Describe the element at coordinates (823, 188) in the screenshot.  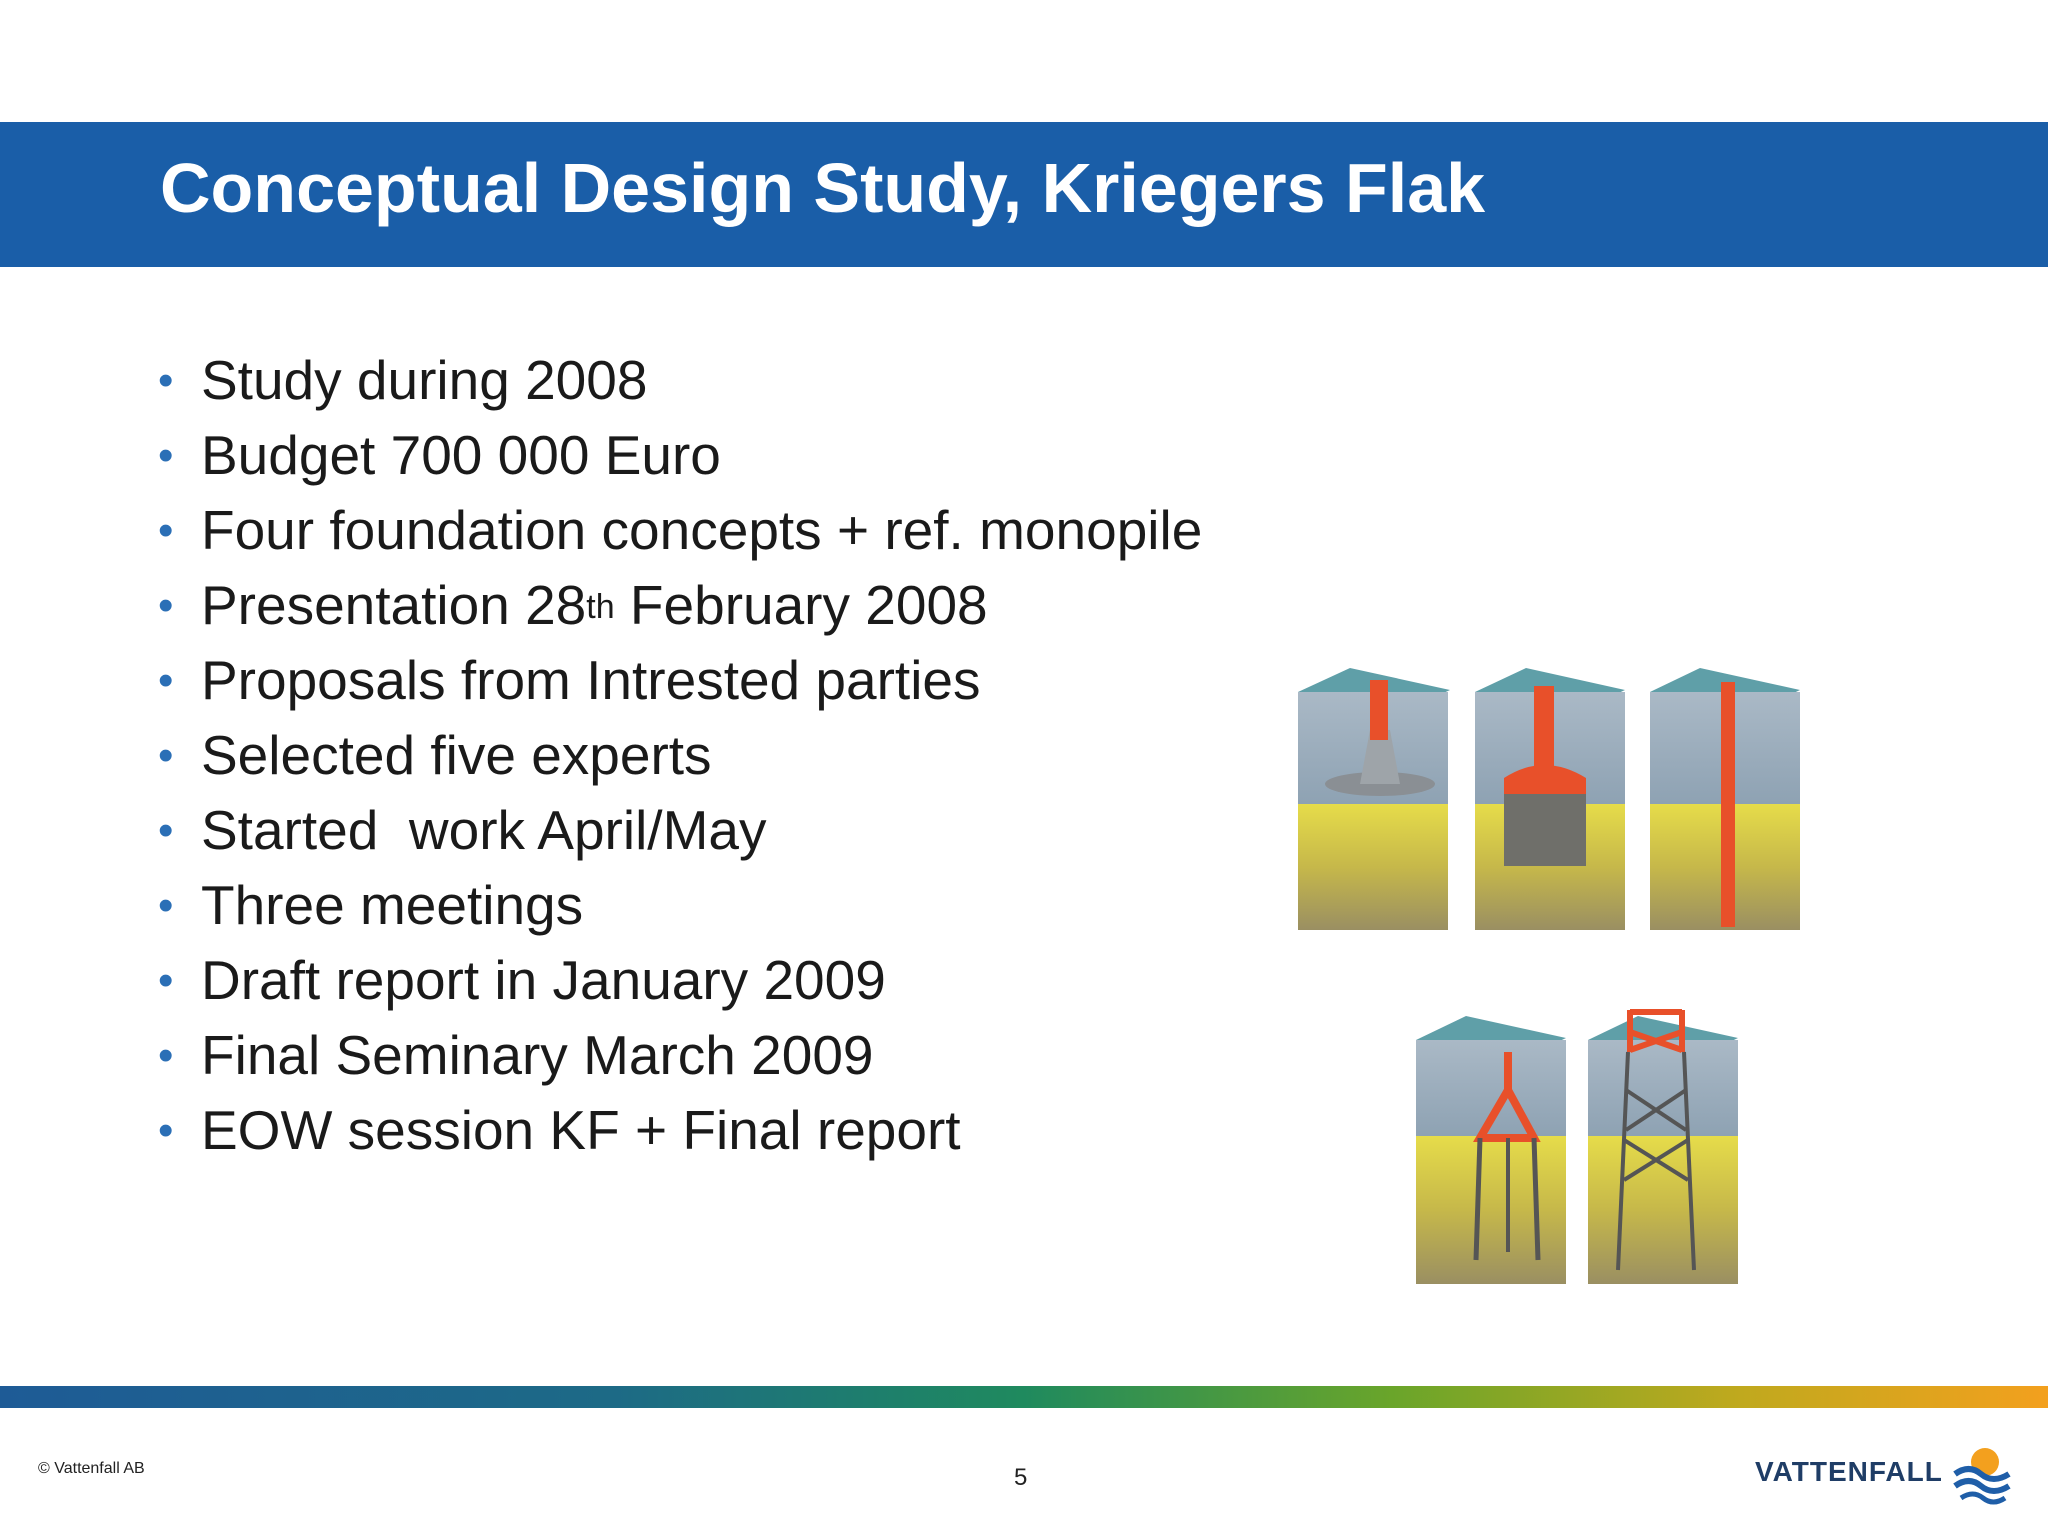
I see `slide-title: Conceptual Design Study, Kriegers Flak` at that location.